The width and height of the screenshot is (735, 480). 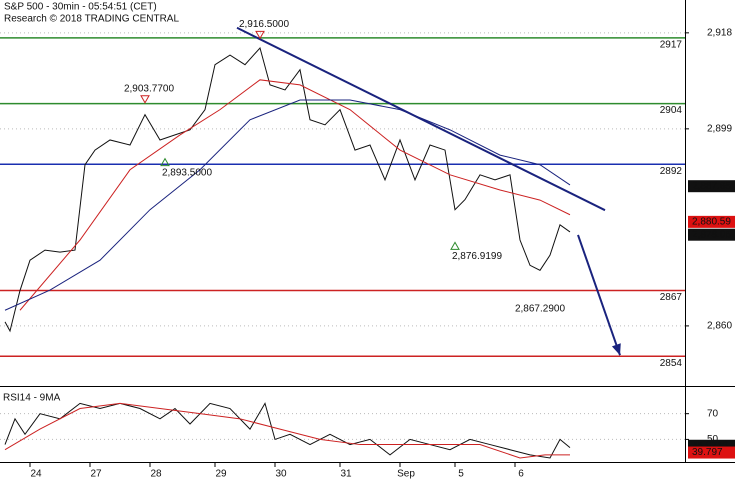 What do you see at coordinates (149, 88) in the screenshot?
I see `annotation: 2,903.7700` at bounding box center [149, 88].